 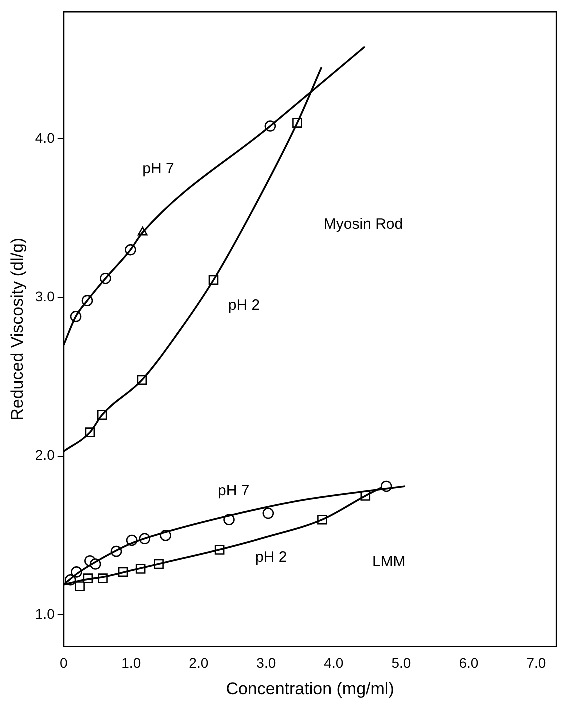 I want to click on y-tick-label: 2.0, so click(x=45, y=455).